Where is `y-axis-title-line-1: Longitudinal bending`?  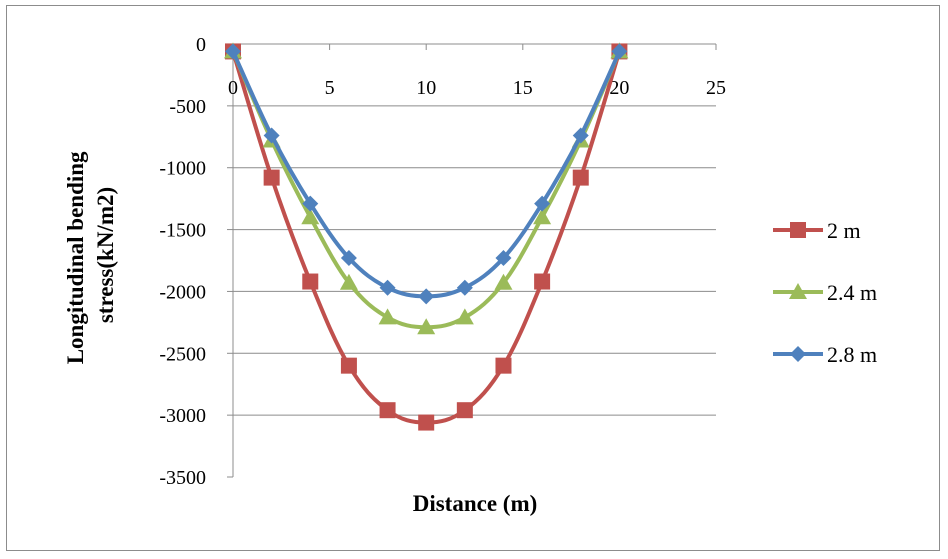 y-axis-title-line-1: Longitudinal bending is located at coordinates (75, 257).